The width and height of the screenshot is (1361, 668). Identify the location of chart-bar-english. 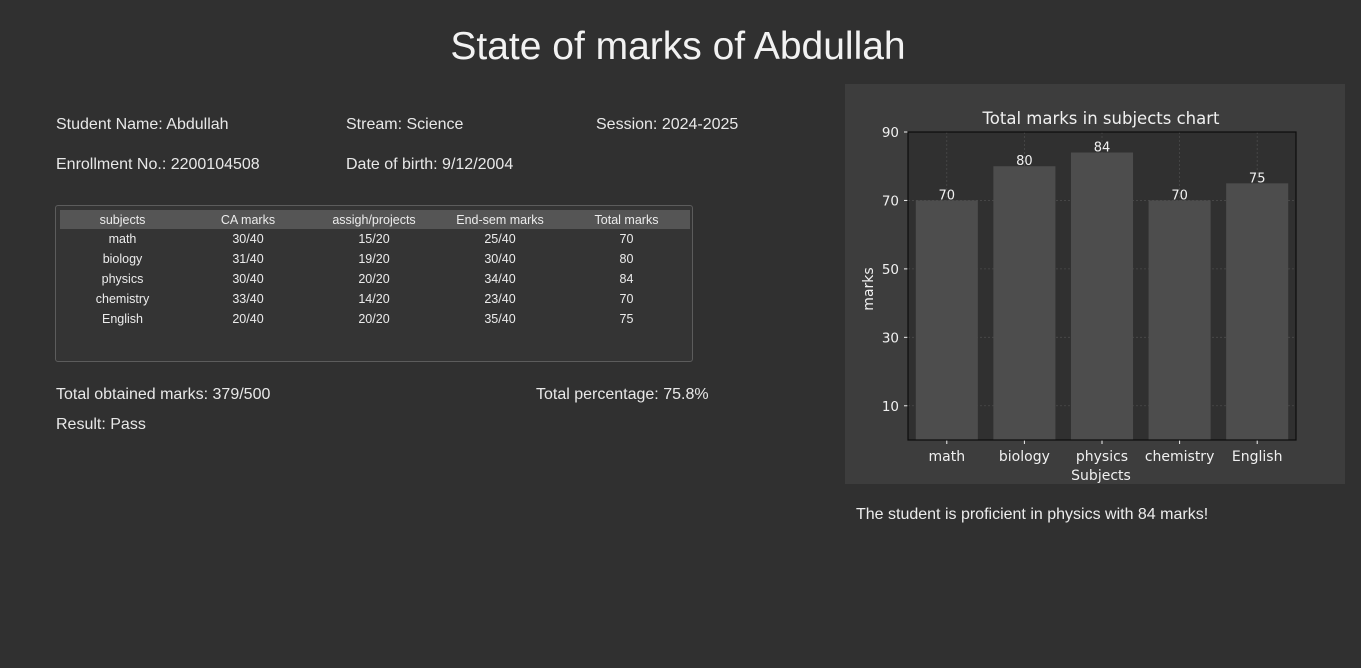
(1257, 311).